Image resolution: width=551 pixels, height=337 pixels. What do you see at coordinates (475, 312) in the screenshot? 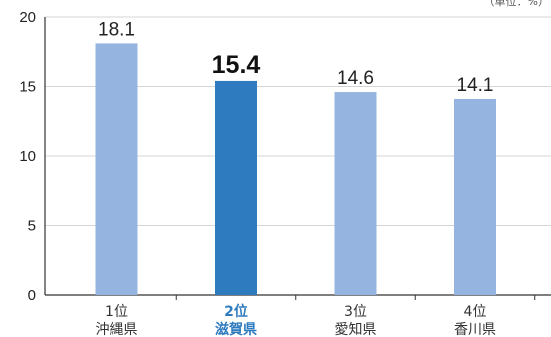
I see `category-rank-label: 4位` at bounding box center [475, 312].